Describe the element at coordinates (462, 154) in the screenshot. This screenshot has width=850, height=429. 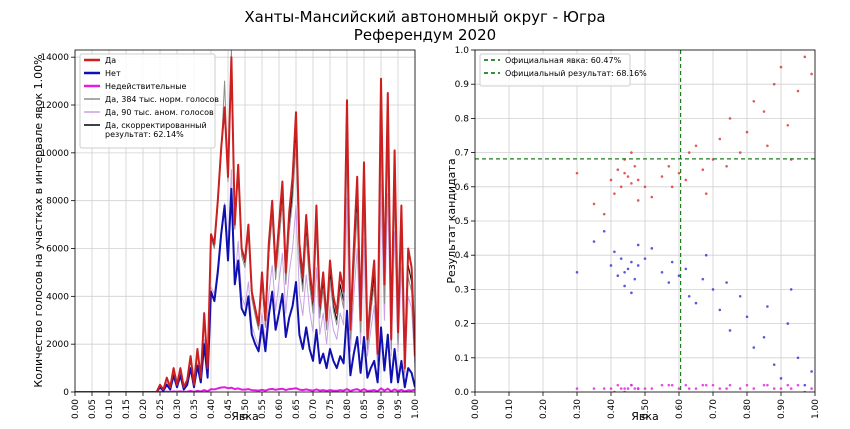
I see `y-tick-label: 0.7` at that location.